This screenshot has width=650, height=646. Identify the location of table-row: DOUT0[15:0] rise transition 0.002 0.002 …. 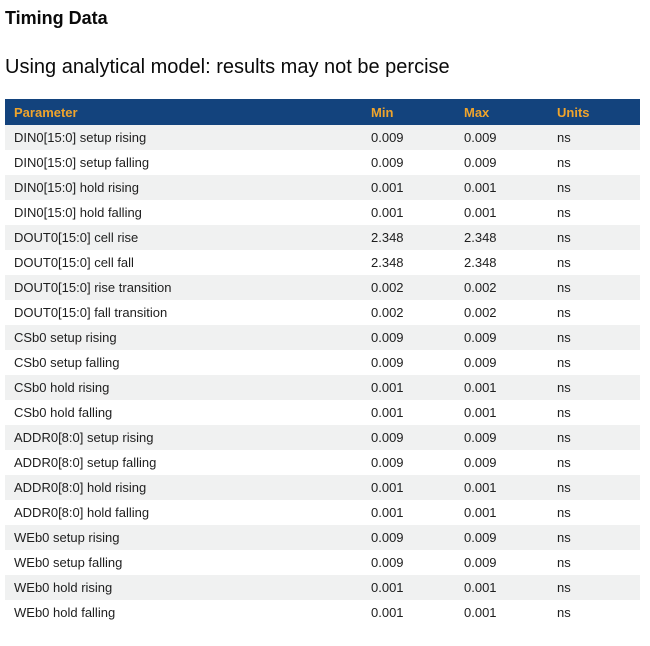
(322, 287).